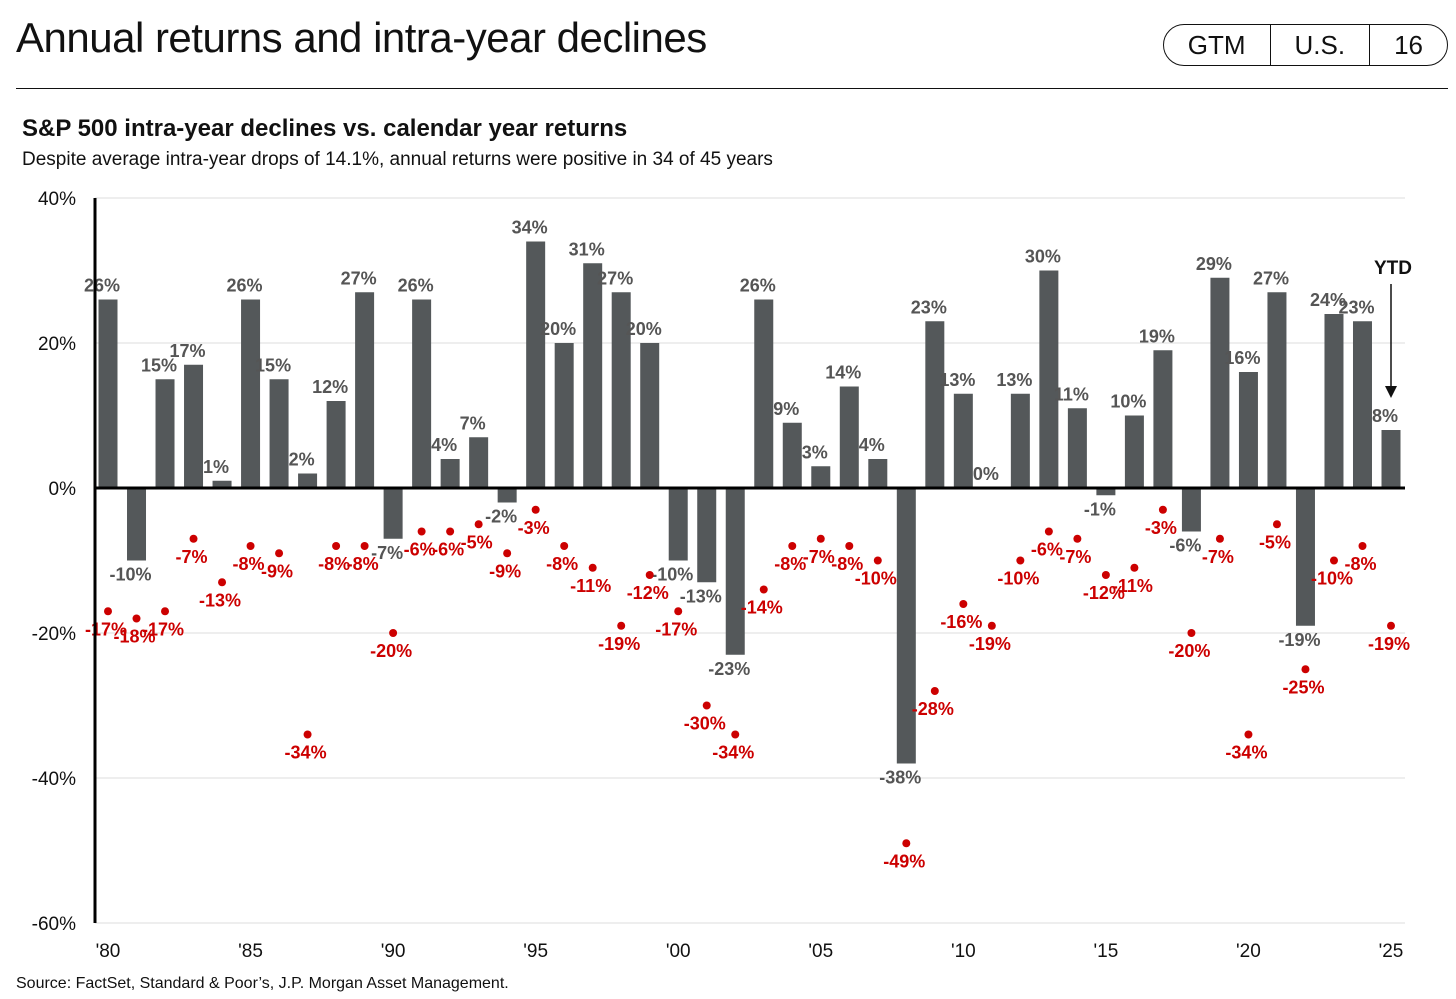 Image resolution: width=1456 pixels, height=999 pixels. I want to click on return-label: 11%, so click(1071, 394).